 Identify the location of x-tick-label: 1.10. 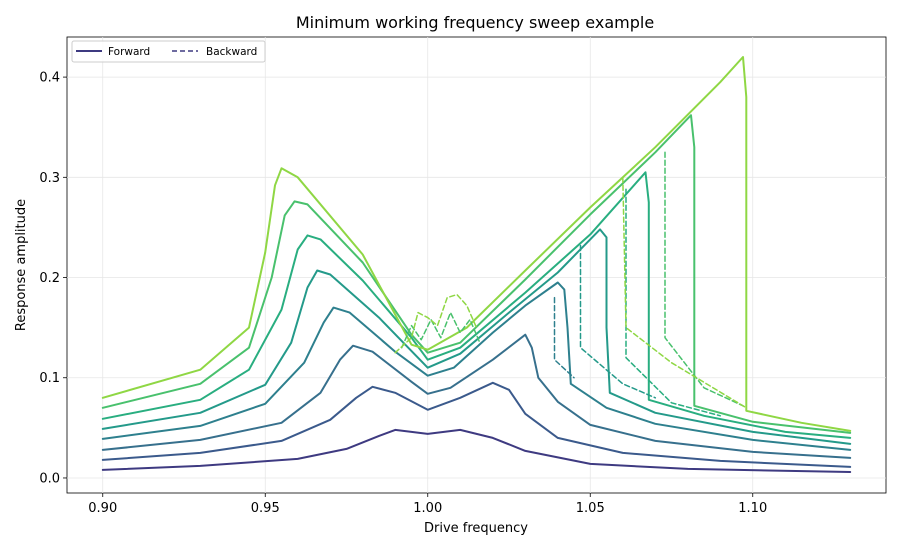
(752, 508).